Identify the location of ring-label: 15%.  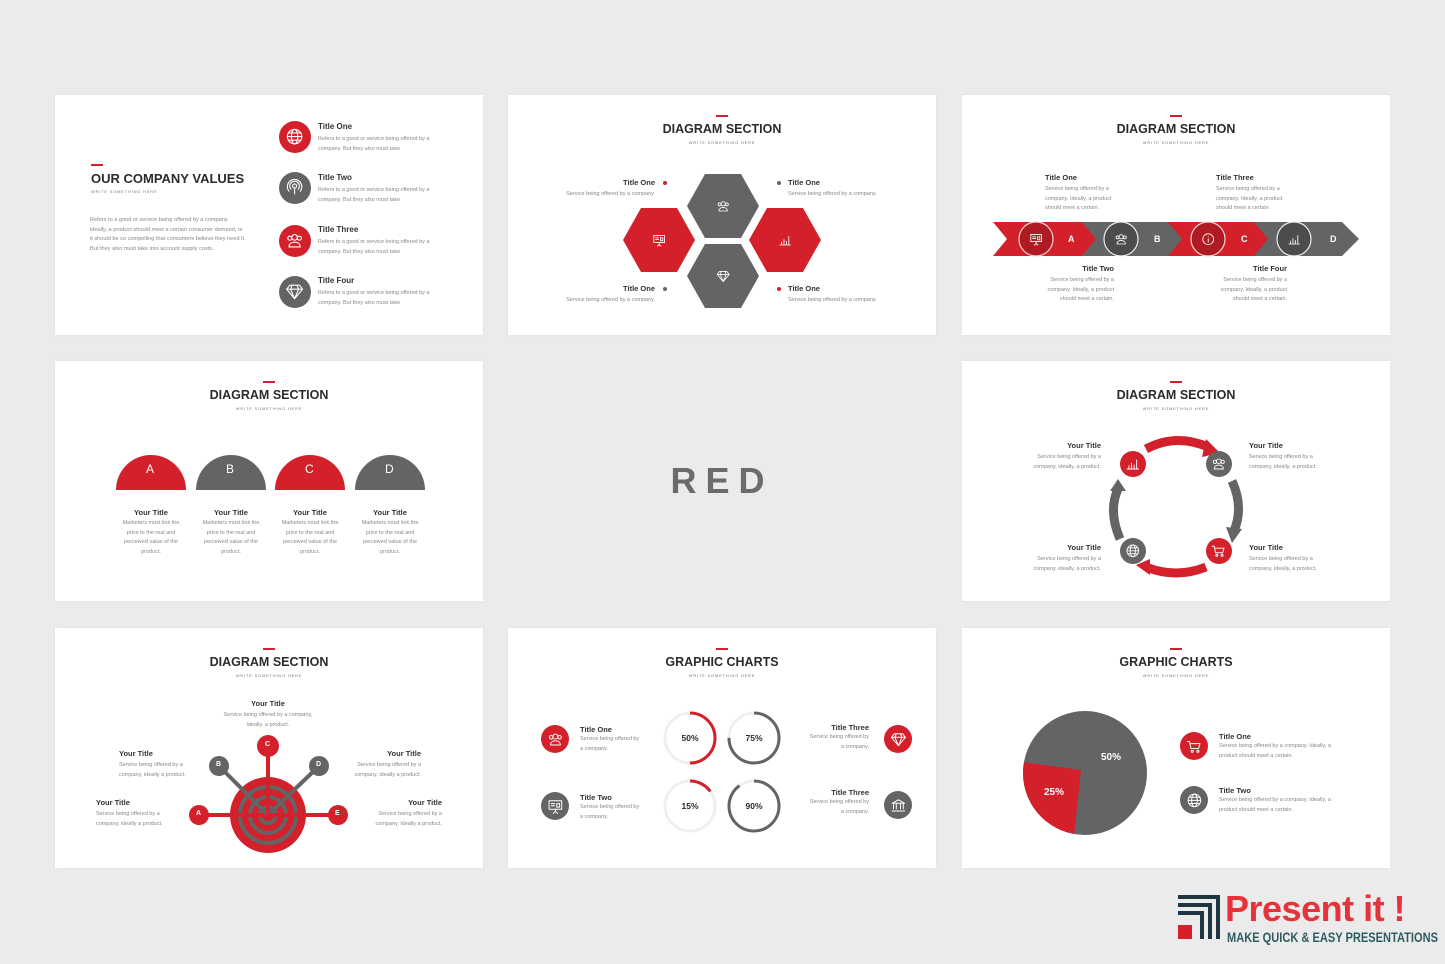
(690, 806).